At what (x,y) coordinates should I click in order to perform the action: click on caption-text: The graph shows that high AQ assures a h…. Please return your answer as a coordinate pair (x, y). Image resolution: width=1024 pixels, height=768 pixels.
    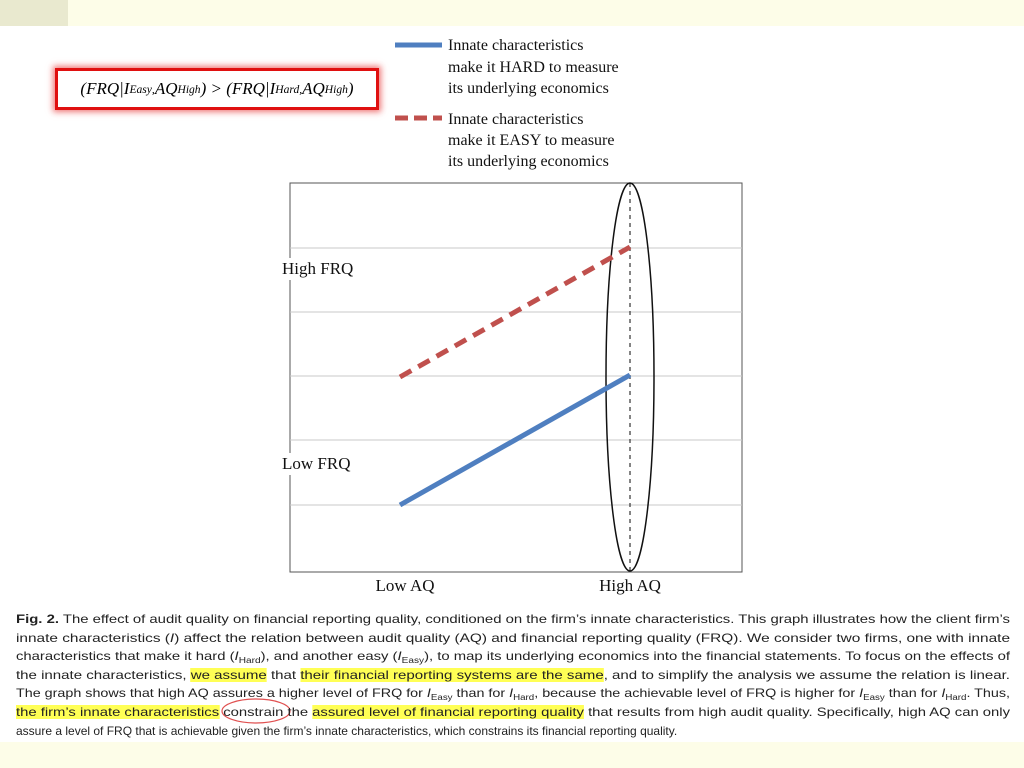
    Looking at the image, I should click on (221, 693).